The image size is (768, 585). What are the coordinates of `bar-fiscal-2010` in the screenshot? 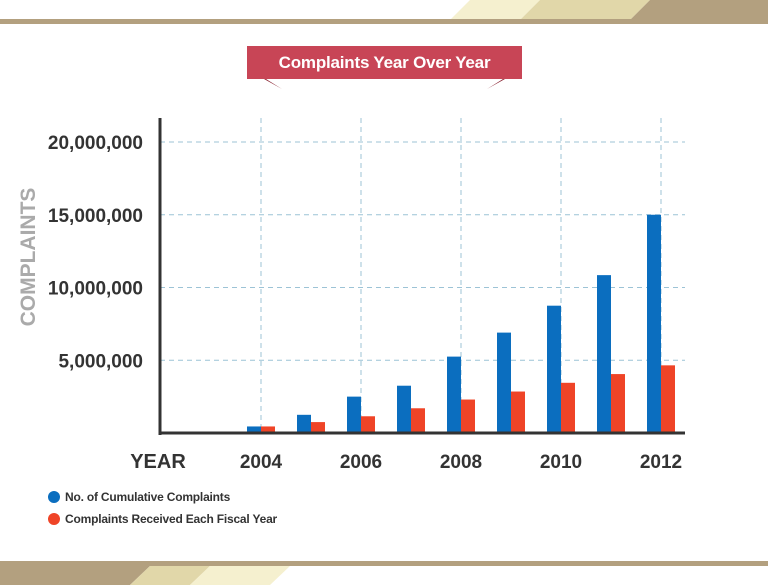 It's located at (568, 407).